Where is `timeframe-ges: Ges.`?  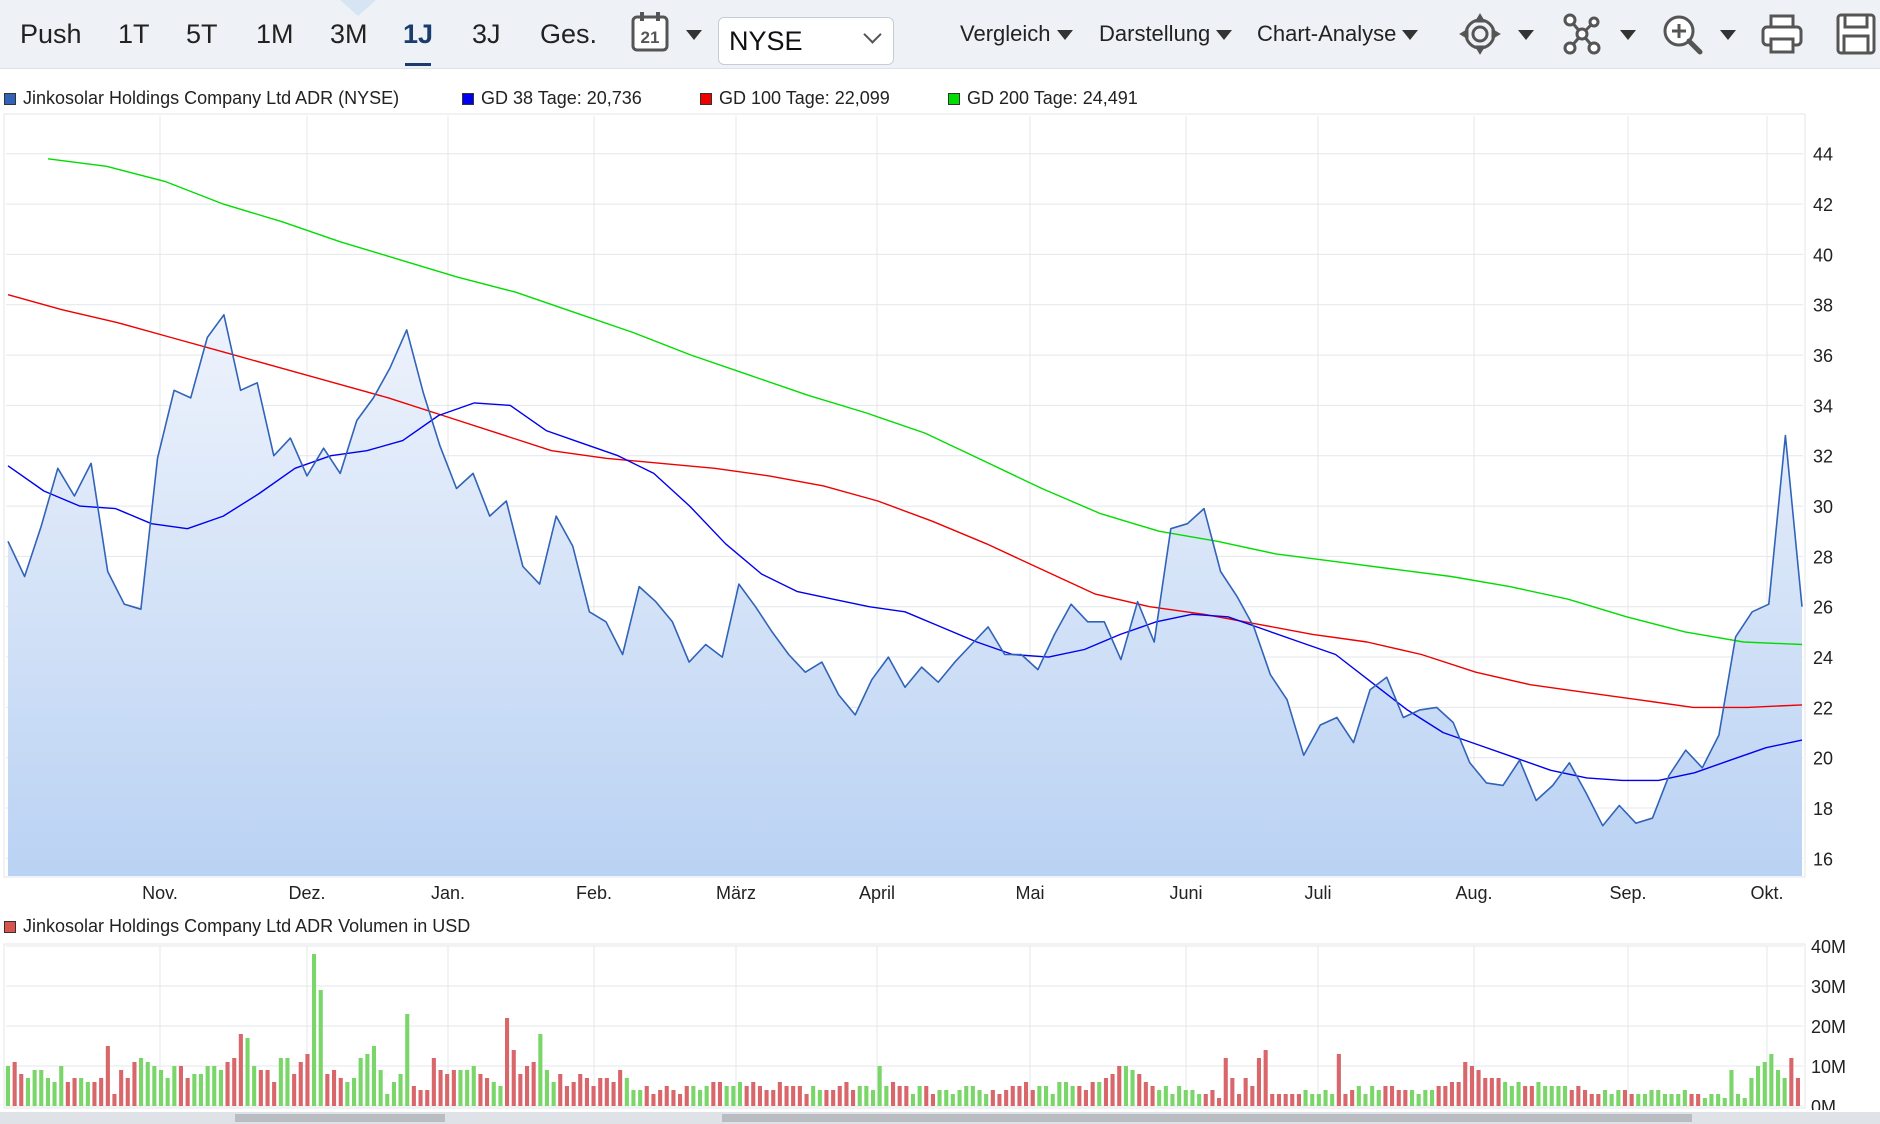
timeframe-ges: Ges. is located at coordinates (569, 34).